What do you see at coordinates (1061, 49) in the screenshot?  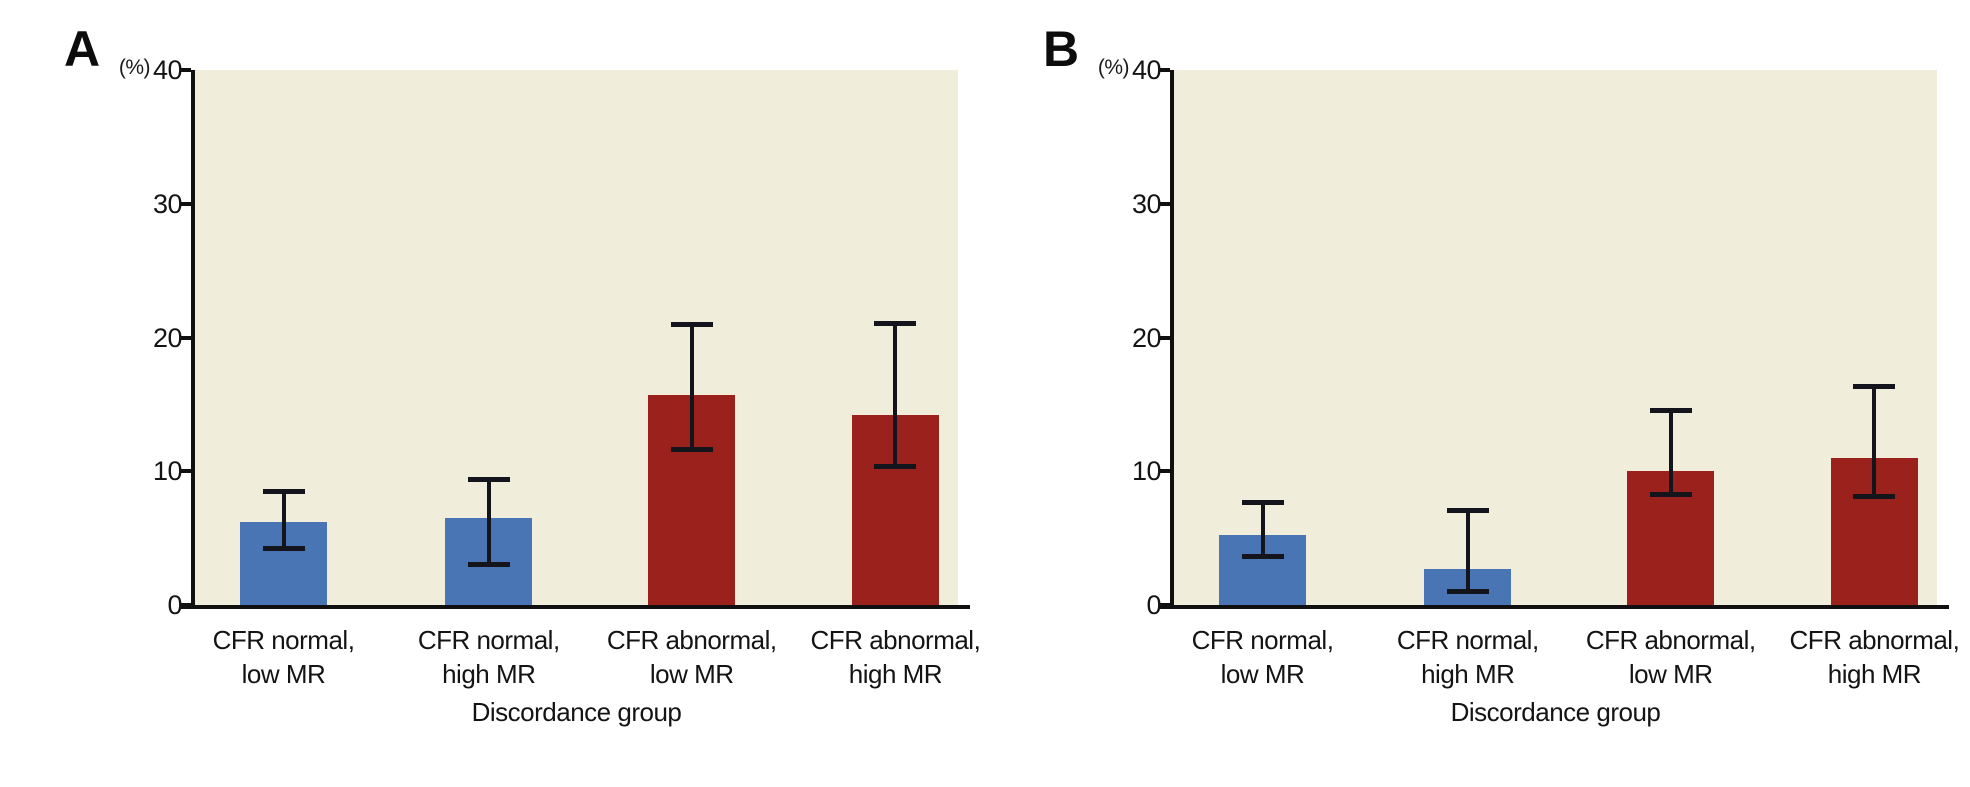 I see `panel-b-letter: B` at bounding box center [1061, 49].